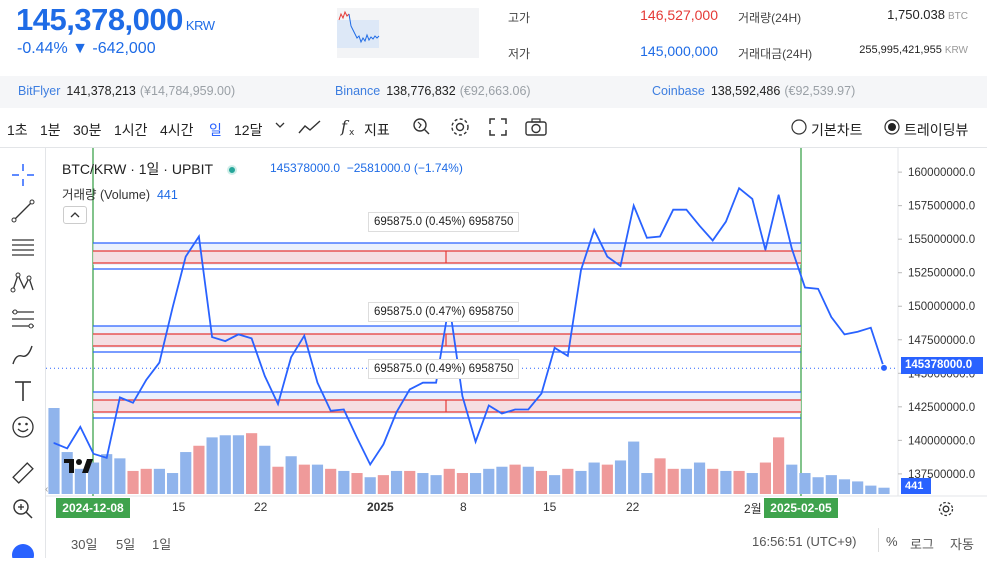  I want to click on chart-type-line-icon, so click(310, 128).